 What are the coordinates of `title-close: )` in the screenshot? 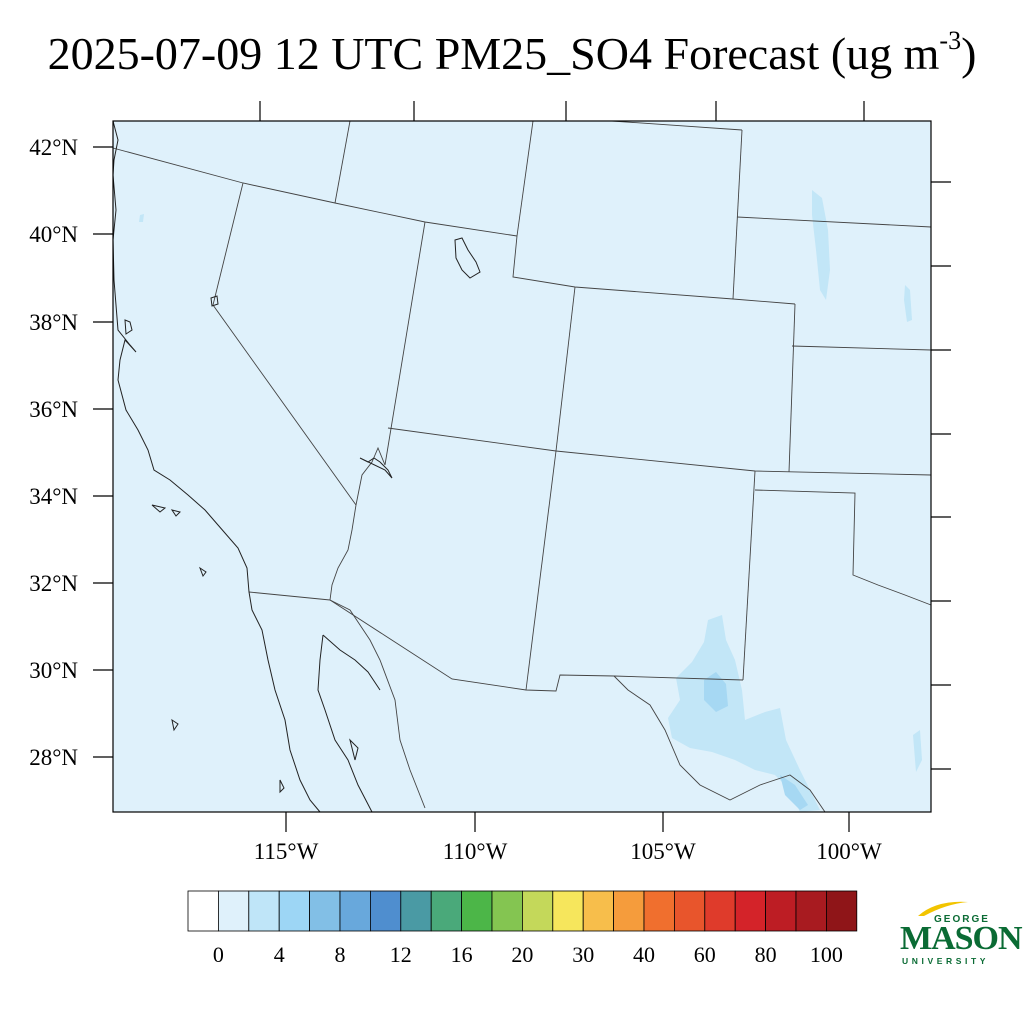 It's located at (969, 53).